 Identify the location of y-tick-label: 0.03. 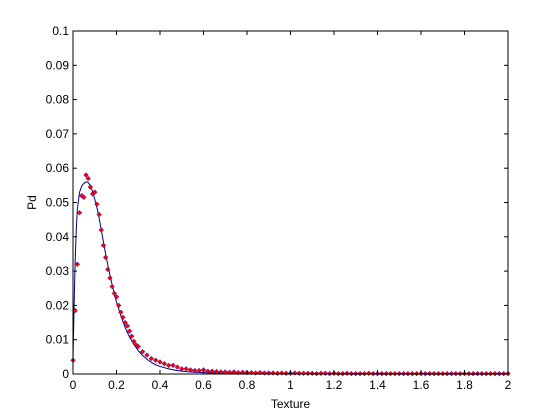
(58, 271).